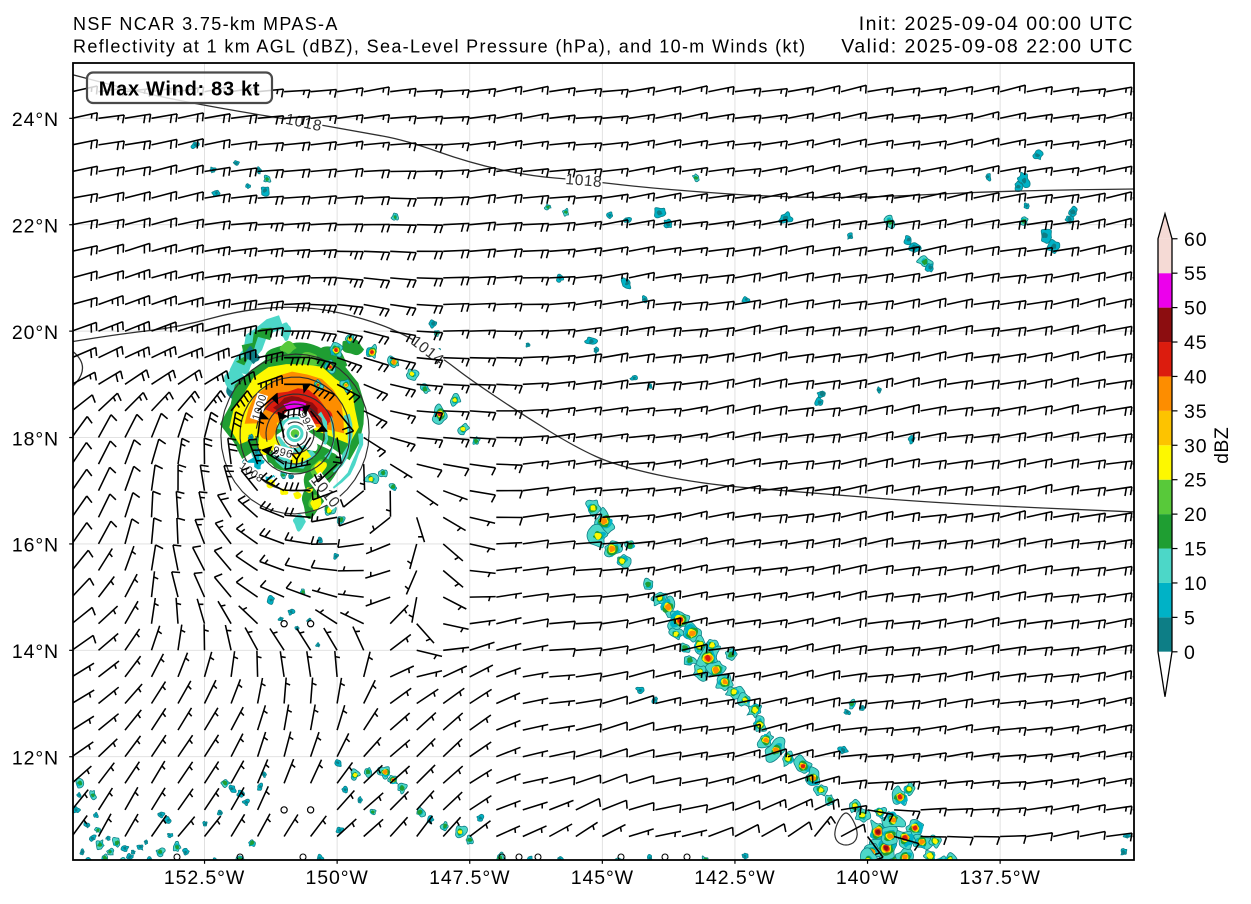 The width and height of the screenshot is (1251, 904). What do you see at coordinates (337, 878) in the screenshot?
I see `svg-text: 150°W` at bounding box center [337, 878].